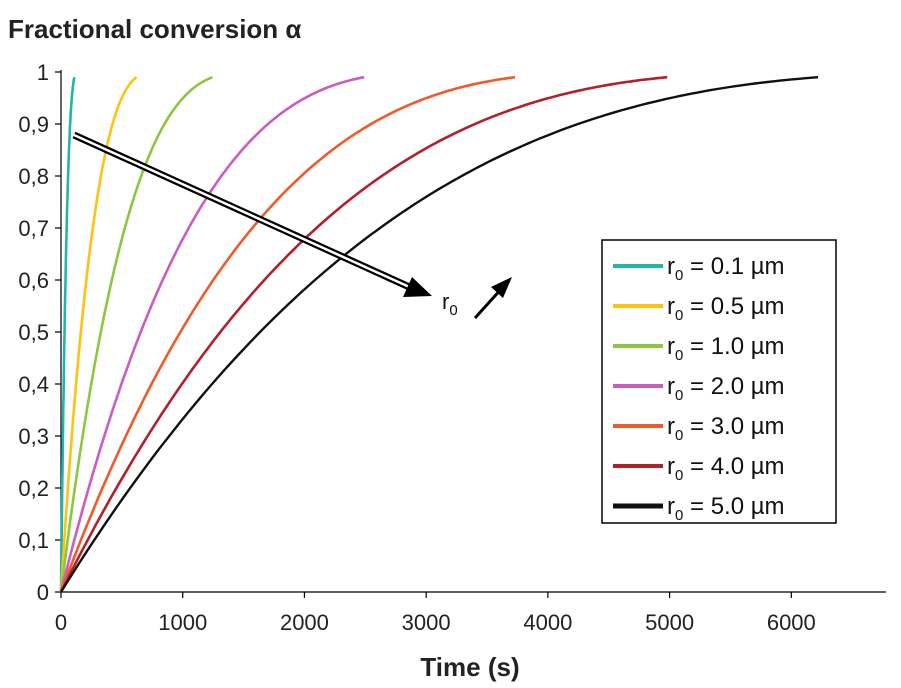 Image resolution: width=901 pixels, height=688 pixels. Describe the element at coordinates (43, 592) in the screenshot. I see `y-tick-label: 0` at that location.